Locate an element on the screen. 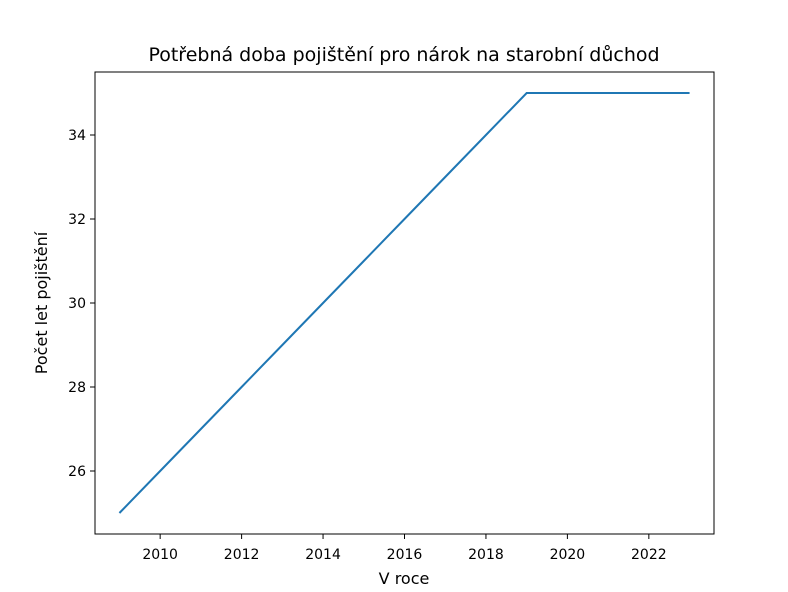 The height and width of the screenshot is (592, 788). x-axis: 2010 2012 2014 2016 2018 2020 2022 is located at coordinates (404, 548).